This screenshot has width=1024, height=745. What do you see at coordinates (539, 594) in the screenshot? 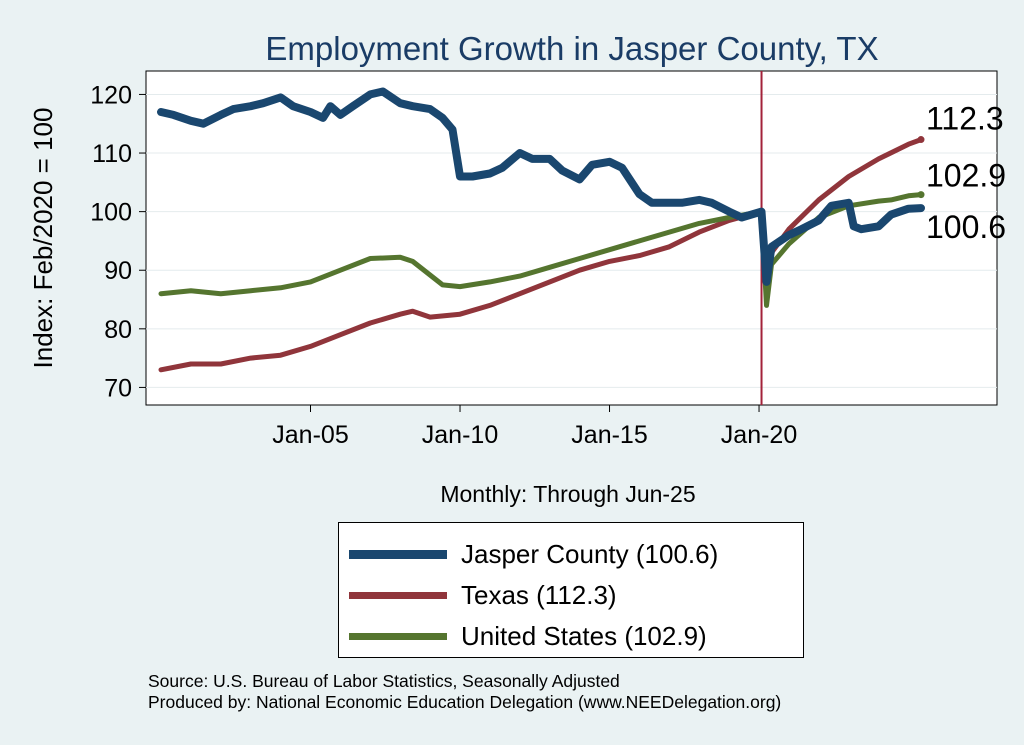
I see `legend-label-texas: Texas (112.3)` at bounding box center [539, 594].